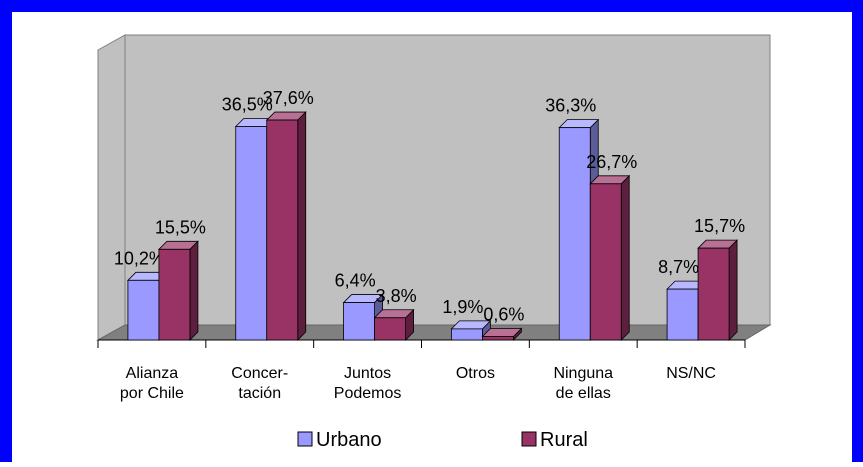  Describe the element at coordinates (139, 258) in the screenshot. I see `value-label: 10,2%` at that location.